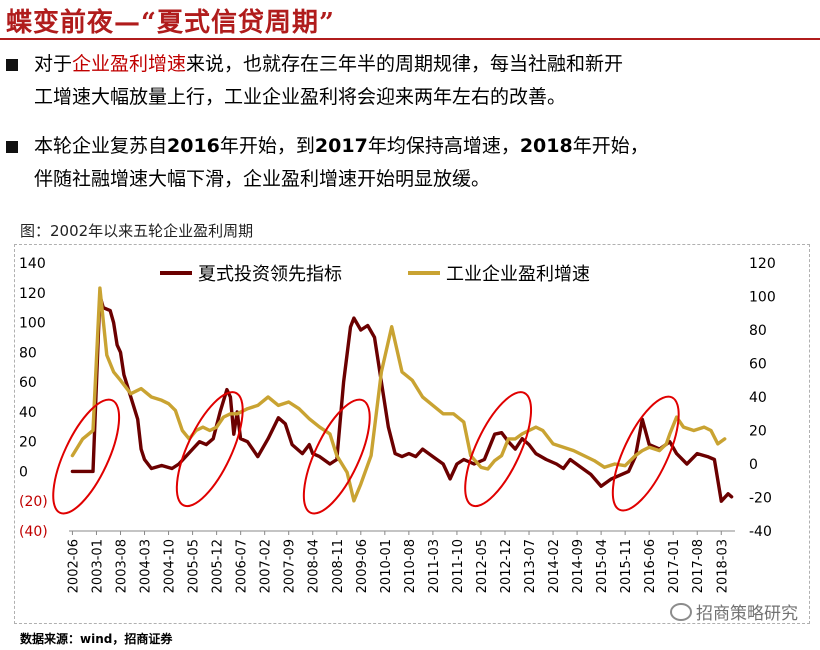 This screenshot has width=820, height=650. What do you see at coordinates (410, 39) in the screenshot?
I see `title-rule` at bounding box center [410, 39].